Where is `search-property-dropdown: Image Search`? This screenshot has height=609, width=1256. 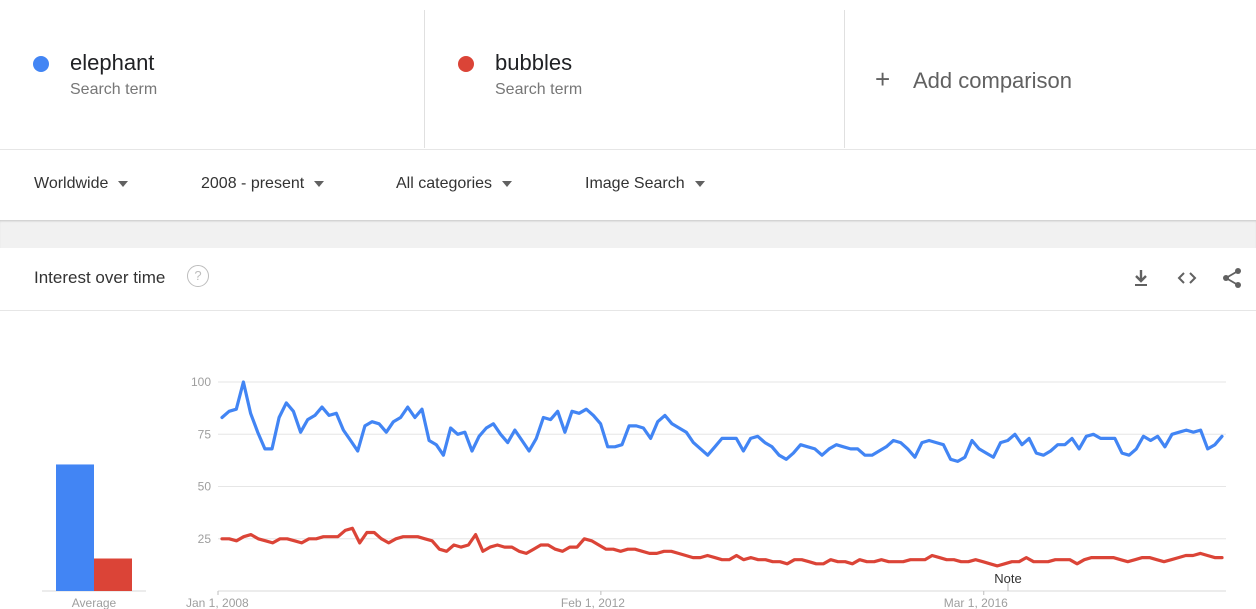 search-property-dropdown: Image Search is located at coordinates (645, 184).